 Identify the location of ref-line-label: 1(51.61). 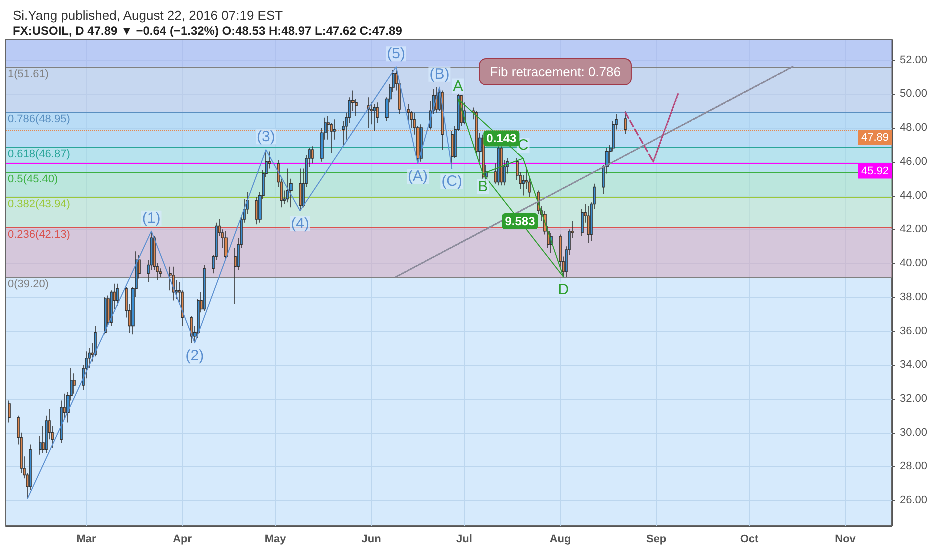
(28, 74).